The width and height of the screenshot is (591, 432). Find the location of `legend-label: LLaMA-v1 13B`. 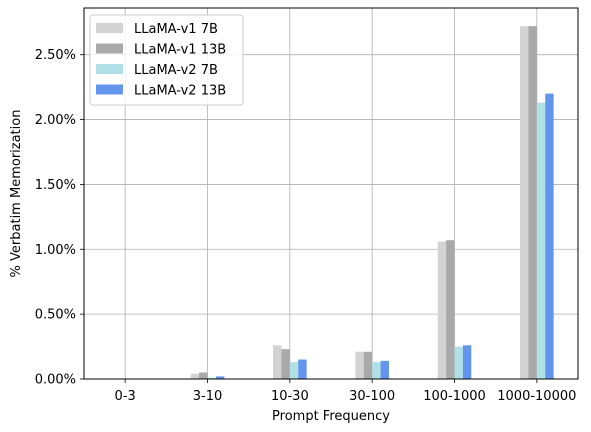

legend-label: LLaMA-v1 13B is located at coordinates (180, 50).